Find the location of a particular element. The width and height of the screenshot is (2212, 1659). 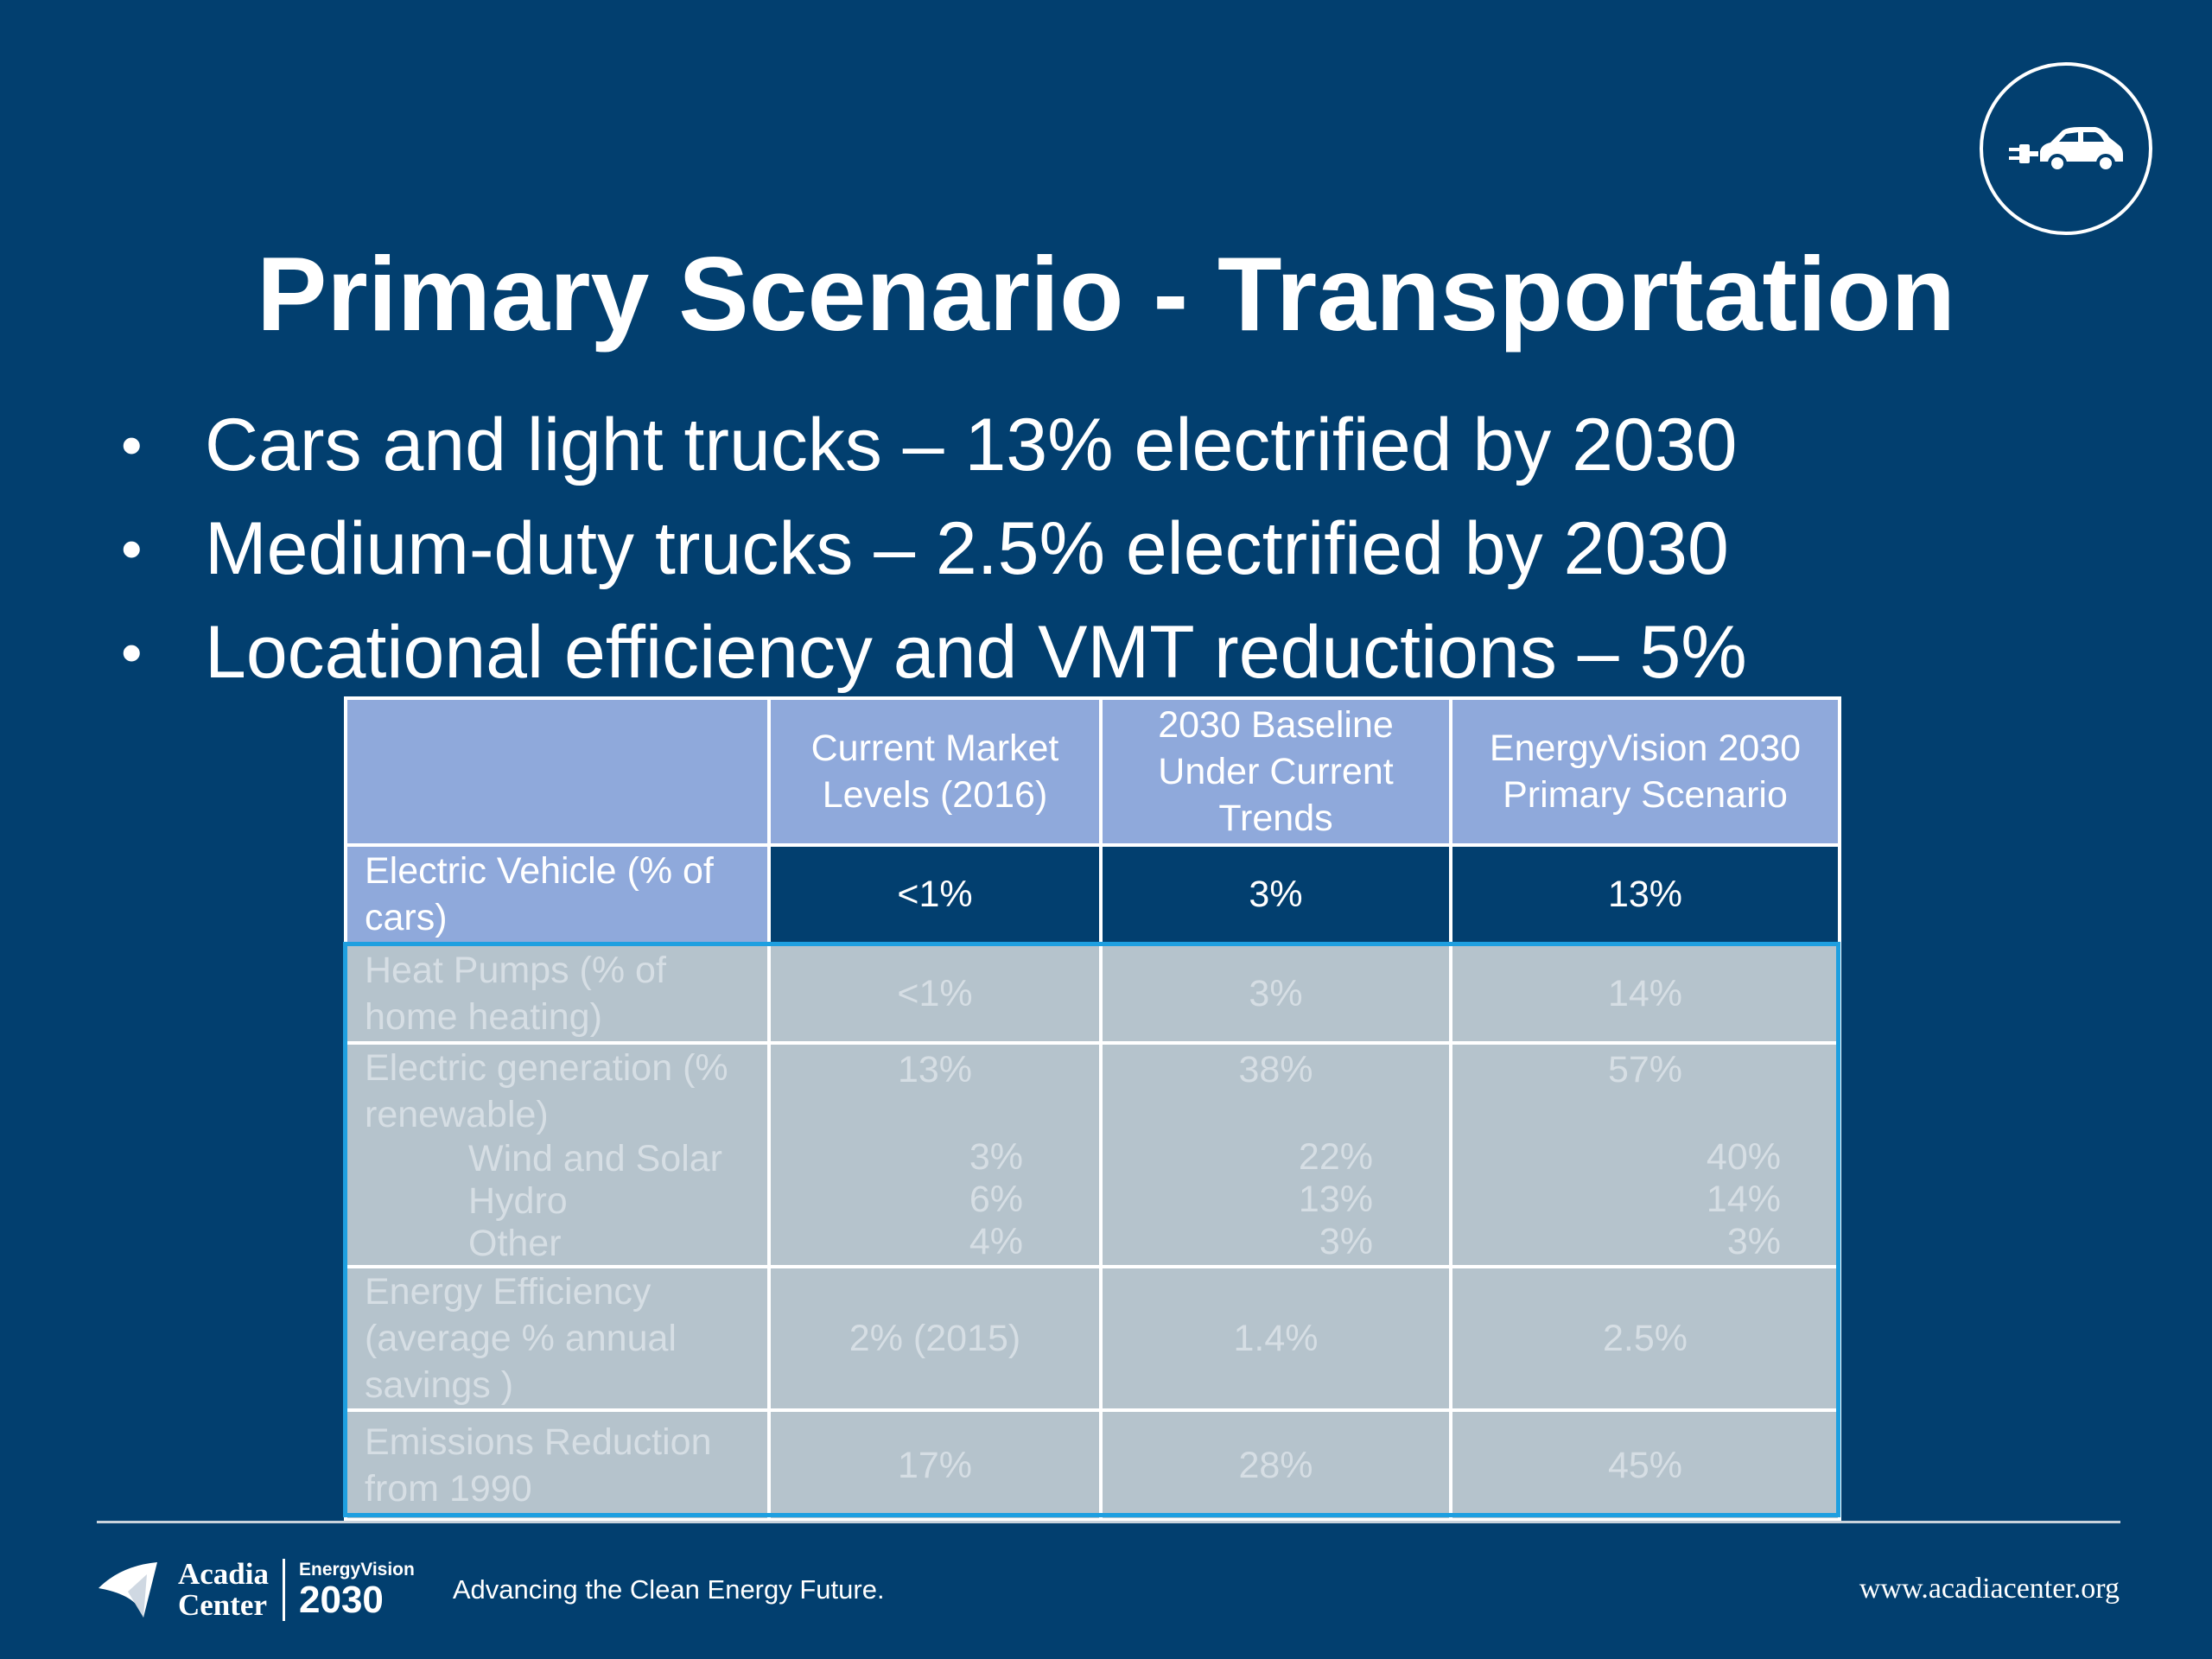

sub-value: 14% is located at coordinates (1743, 1199).